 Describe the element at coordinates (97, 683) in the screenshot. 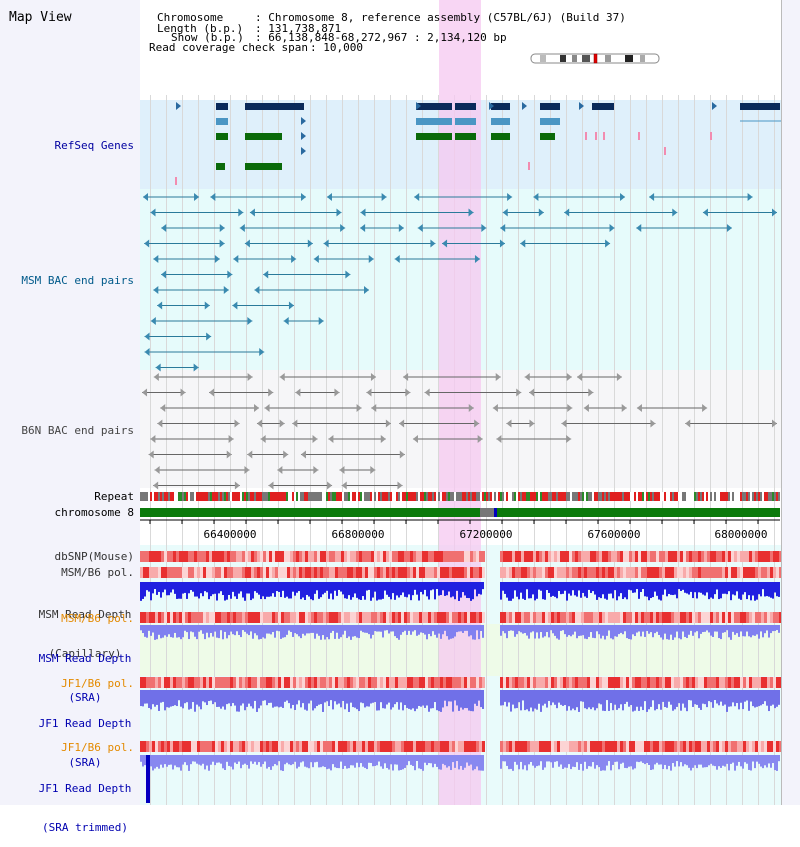

I see `jf1-b6-pol-label: JF1/B6 pol.` at that location.